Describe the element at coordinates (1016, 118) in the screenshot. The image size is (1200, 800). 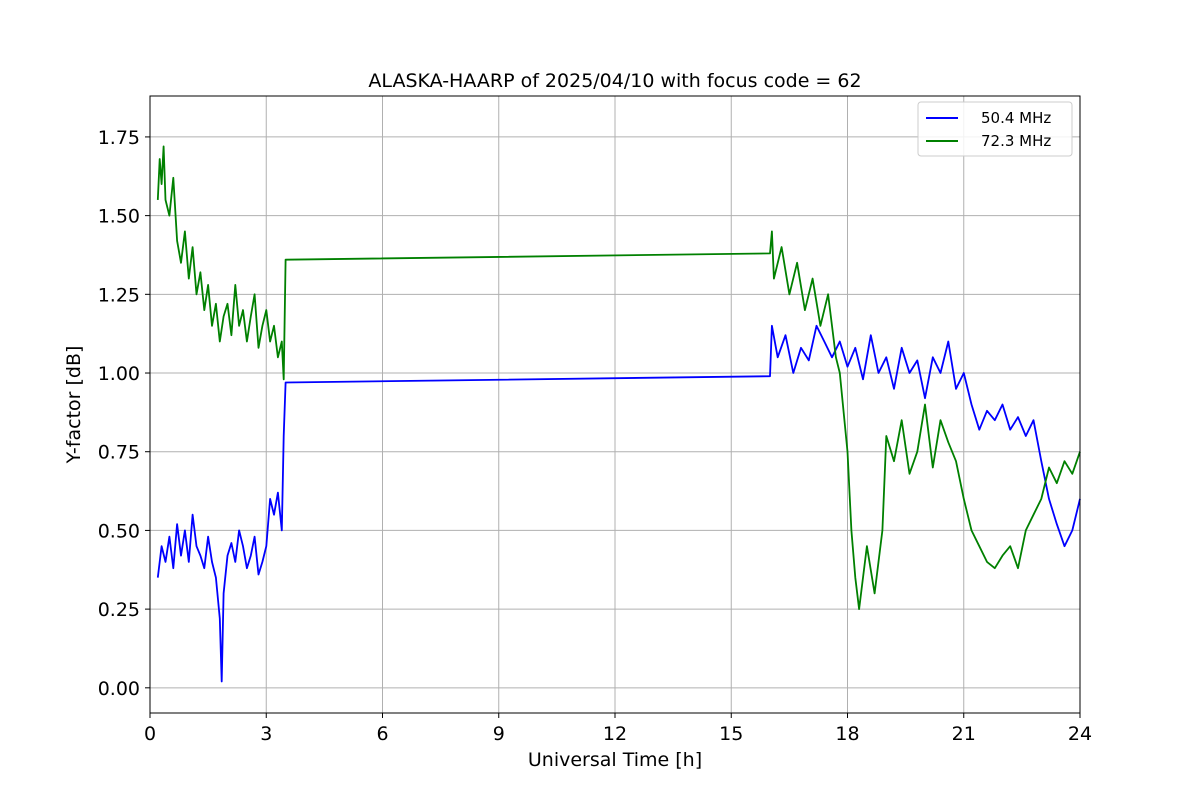
I see `legend-label-1: 50.4 MHz` at that location.